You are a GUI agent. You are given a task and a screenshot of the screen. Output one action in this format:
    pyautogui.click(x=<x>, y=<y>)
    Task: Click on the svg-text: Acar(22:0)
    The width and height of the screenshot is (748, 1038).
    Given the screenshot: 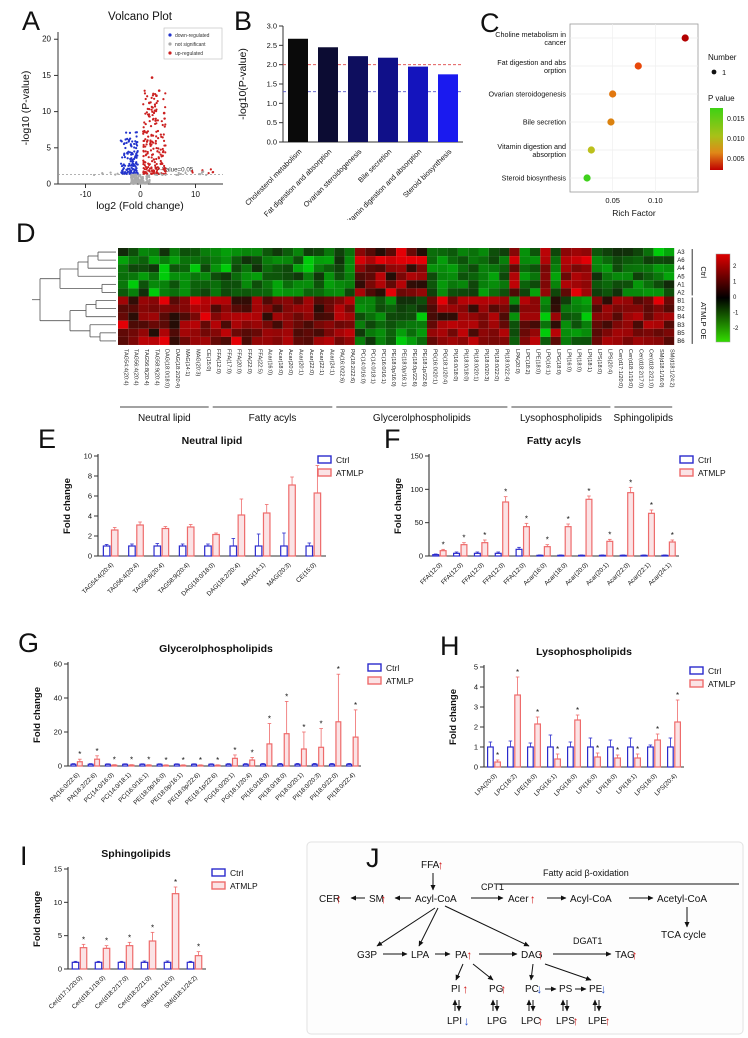 What is the action you would take?
    pyautogui.click(x=311, y=362)
    